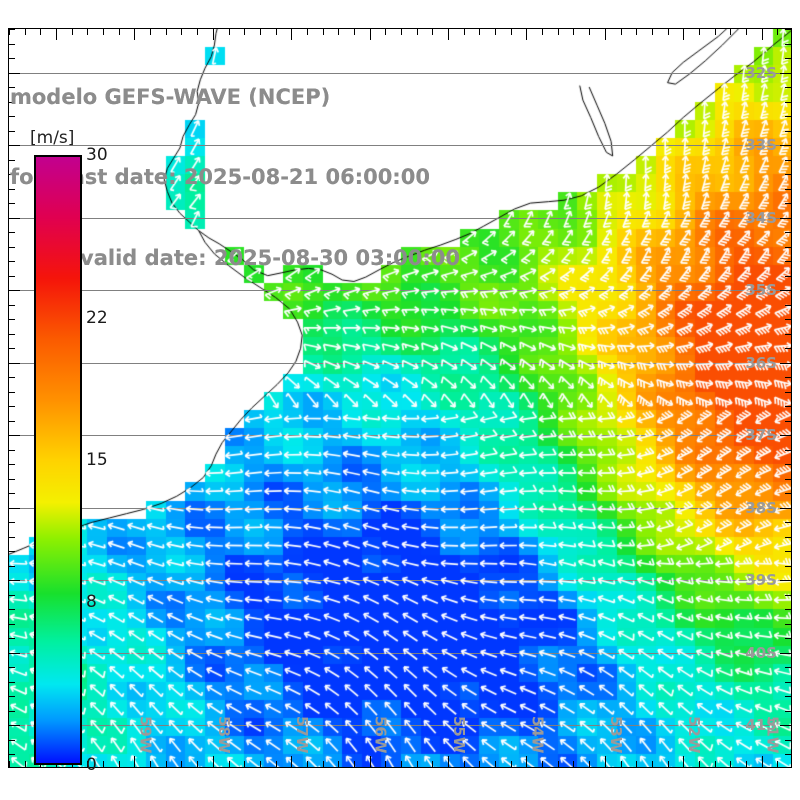 The height and width of the screenshot is (800, 800). I want to click on lon-label-54W: 54W, so click(537, 734).